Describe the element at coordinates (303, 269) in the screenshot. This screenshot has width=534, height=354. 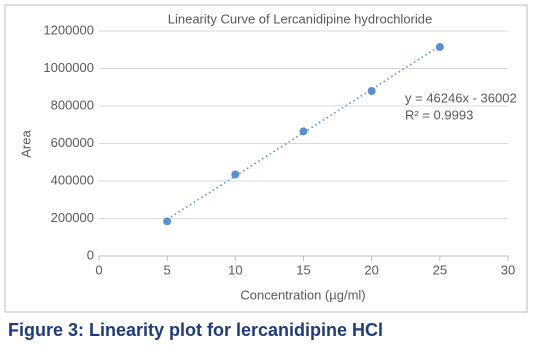
I see `x-tick-label: 15` at that location.